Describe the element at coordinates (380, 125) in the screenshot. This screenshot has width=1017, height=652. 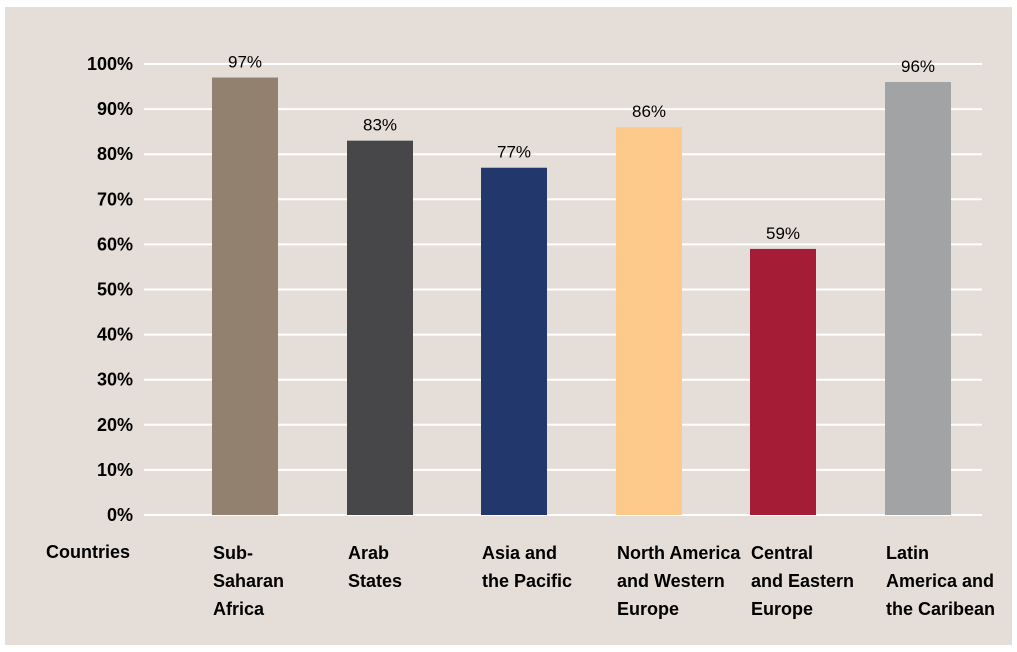
I see `data-label: 83%` at that location.